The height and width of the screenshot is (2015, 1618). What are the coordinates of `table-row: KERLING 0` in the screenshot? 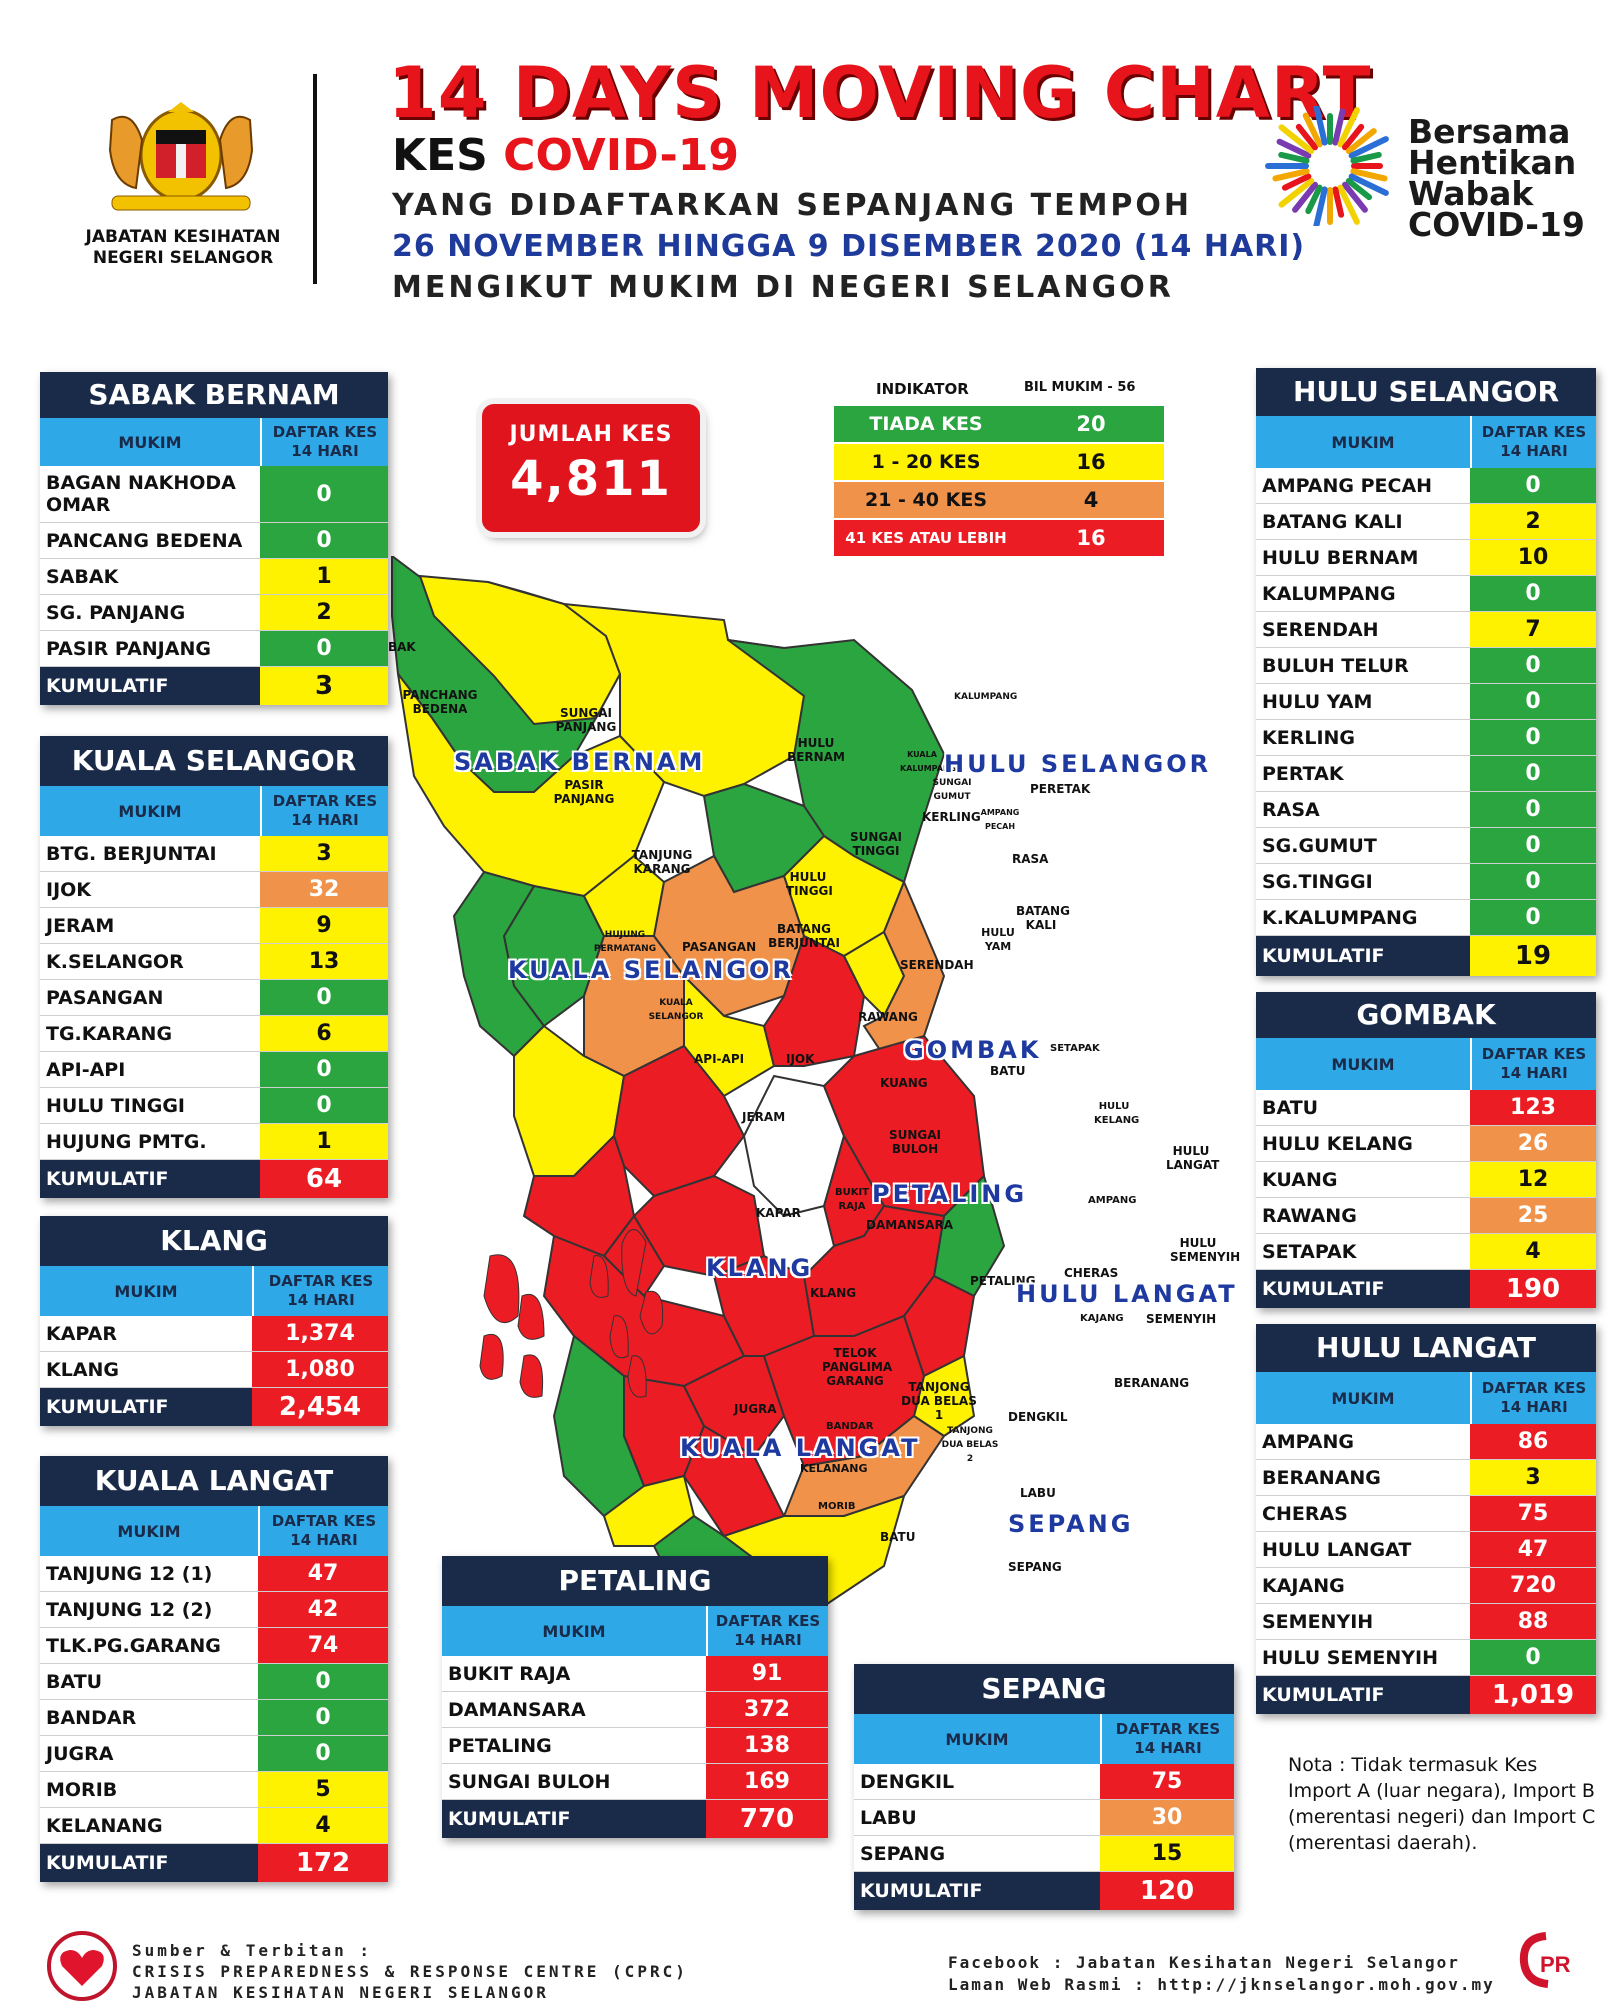 It's located at (1426, 738).